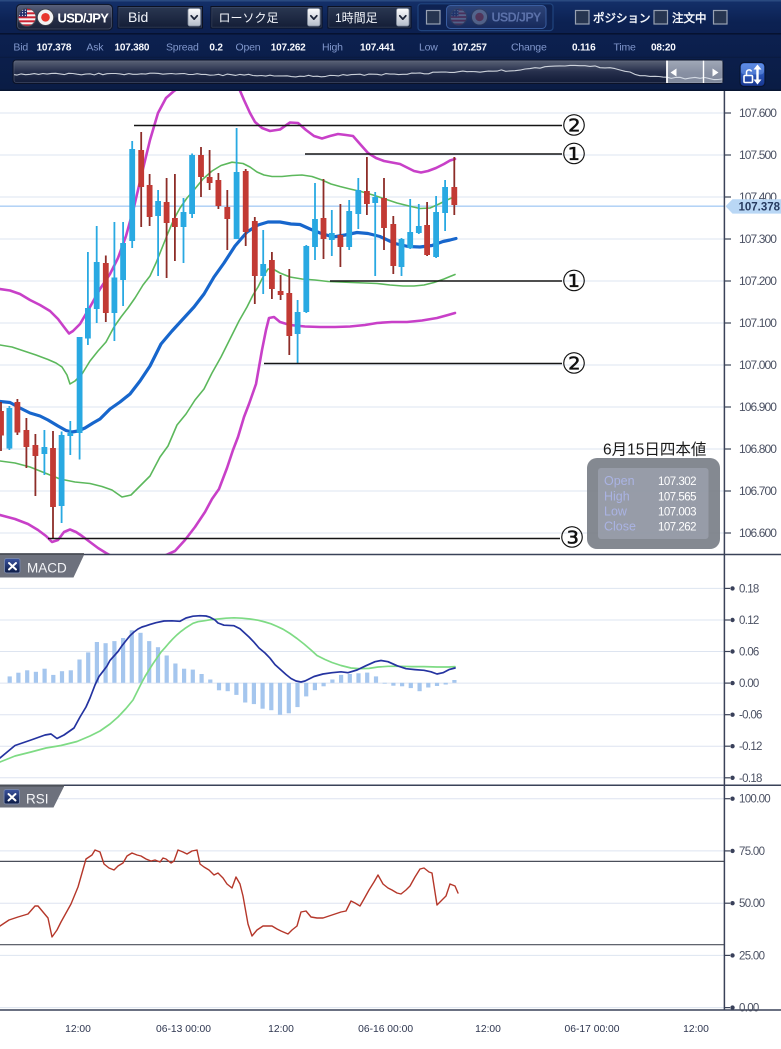 The height and width of the screenshot is (1049, 781). I want to click on svg-text: 107.600, so click(758, 113).